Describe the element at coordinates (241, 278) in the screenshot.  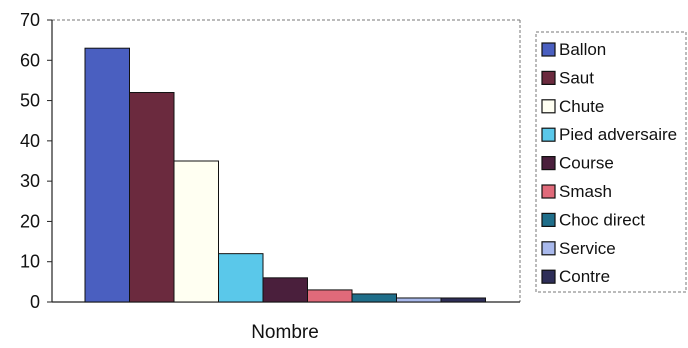
I see `bar-pied-adversaire` at that location.